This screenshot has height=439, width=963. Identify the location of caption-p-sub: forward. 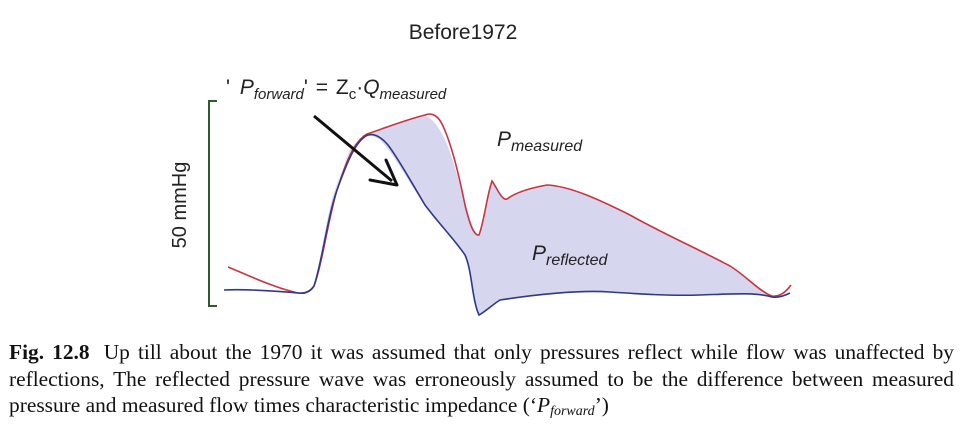
(572, 411).